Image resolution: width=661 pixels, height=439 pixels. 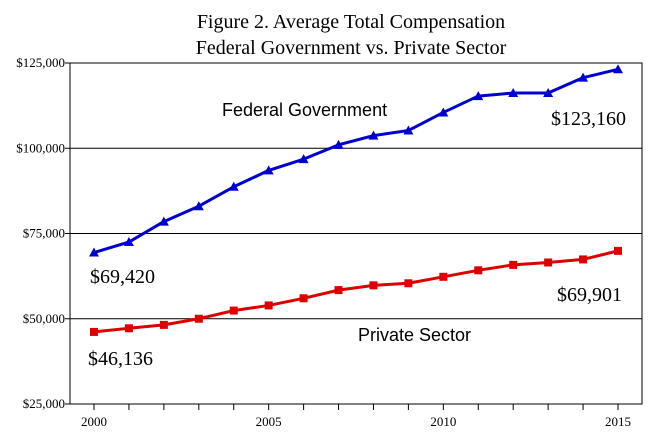 I want to click on chart-title-line-1: Figure 2. Average Total Compensation, so click(x=351, y=22).